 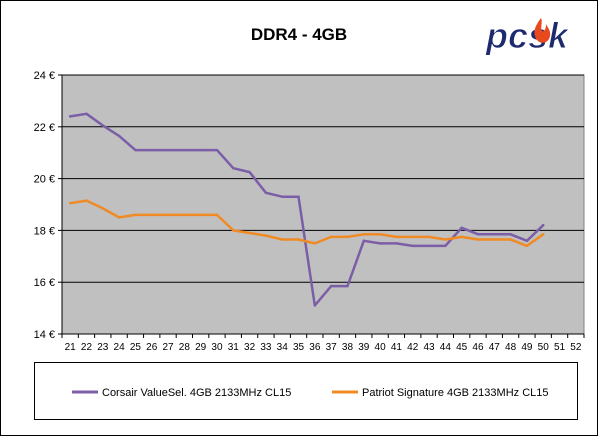 What do you see at coordinates (152, 347) in the screenshot?
I see `x-tick-label: 26` at bounding box center [152, 347].